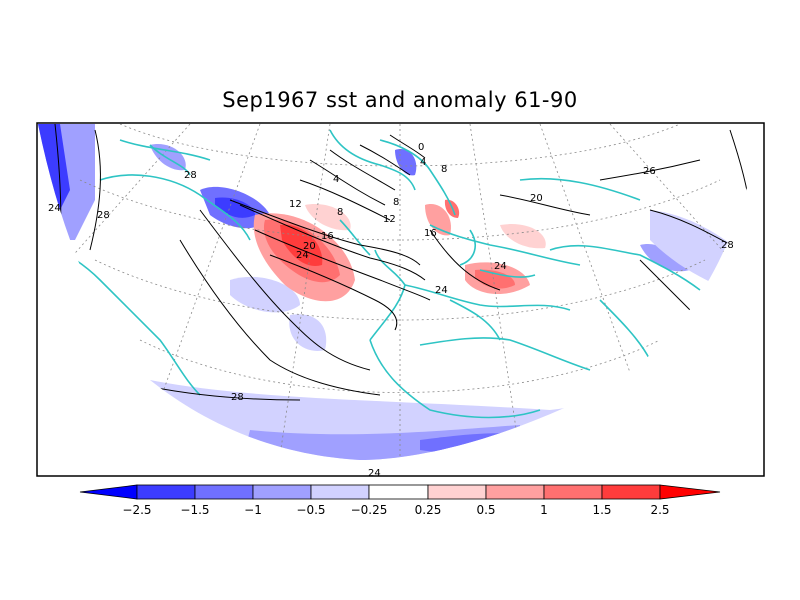  What do you see at coordinates (400, 100) in the screenshot?
I see `map-title: Sep1967 sst and anomaly 61-90` at bounding box center [400, 100].